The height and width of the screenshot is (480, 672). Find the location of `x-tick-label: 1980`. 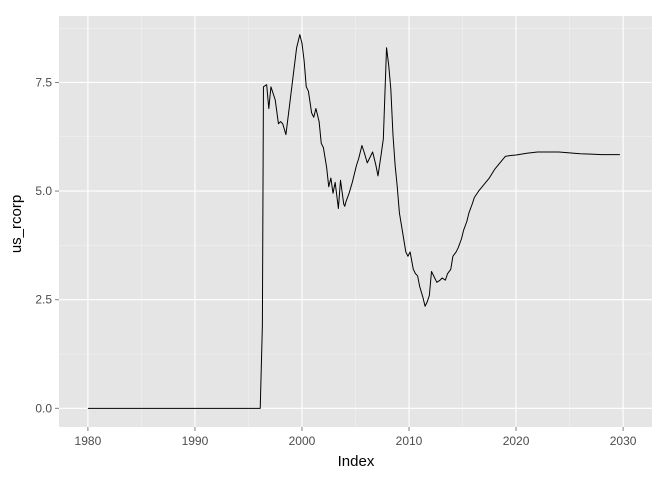

x-tick-label: 1980 is located at coordinates (88, 441).